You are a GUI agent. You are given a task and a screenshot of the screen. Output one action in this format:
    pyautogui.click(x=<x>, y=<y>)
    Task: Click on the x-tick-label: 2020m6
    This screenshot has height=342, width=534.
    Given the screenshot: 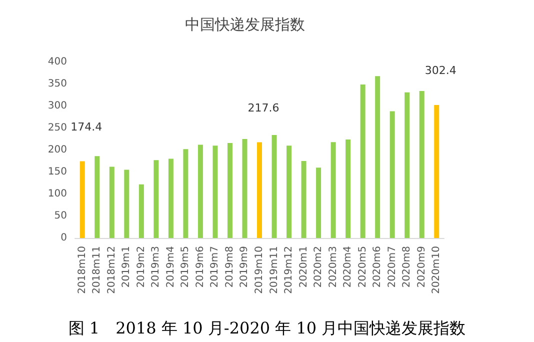 What is the action you would take?
    pyautogui.click(x=378, y=267)
    